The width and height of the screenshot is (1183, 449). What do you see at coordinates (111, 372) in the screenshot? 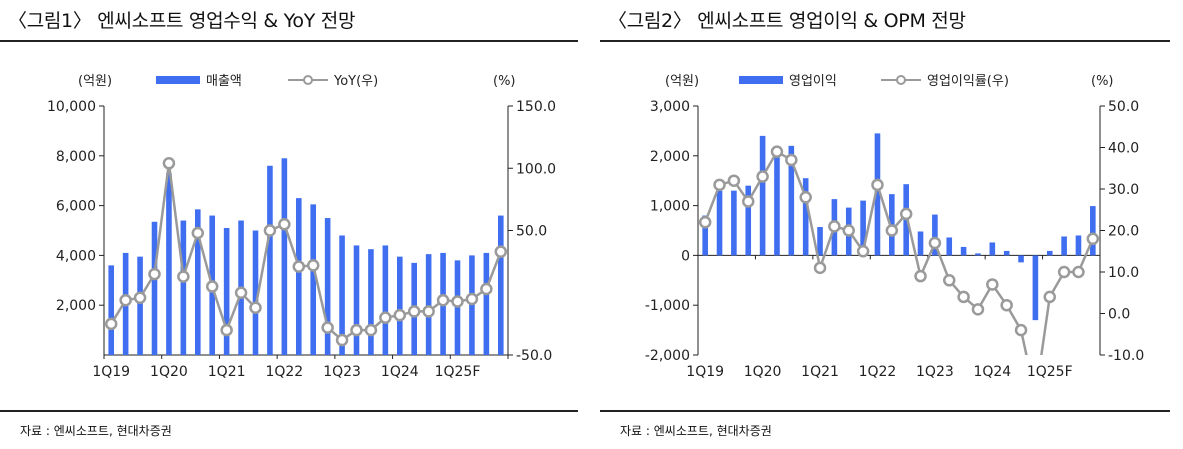
I see `x-tick-label: 1Q19` at bounding box center [111, 372].